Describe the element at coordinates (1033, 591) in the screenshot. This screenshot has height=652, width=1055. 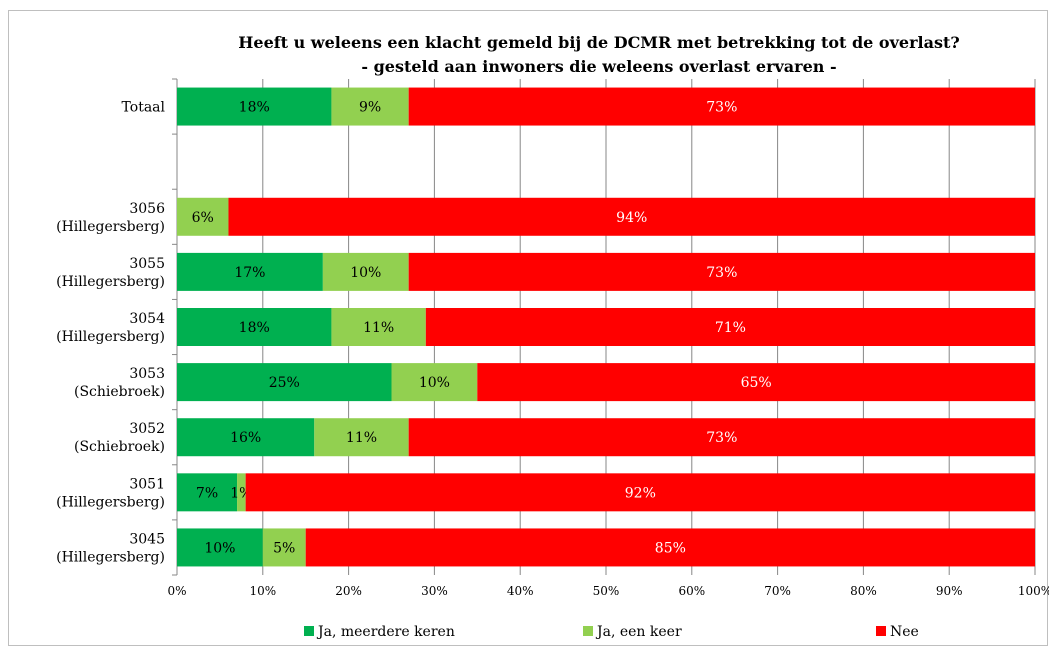
I see `x-tick-label: 100%` at that location.